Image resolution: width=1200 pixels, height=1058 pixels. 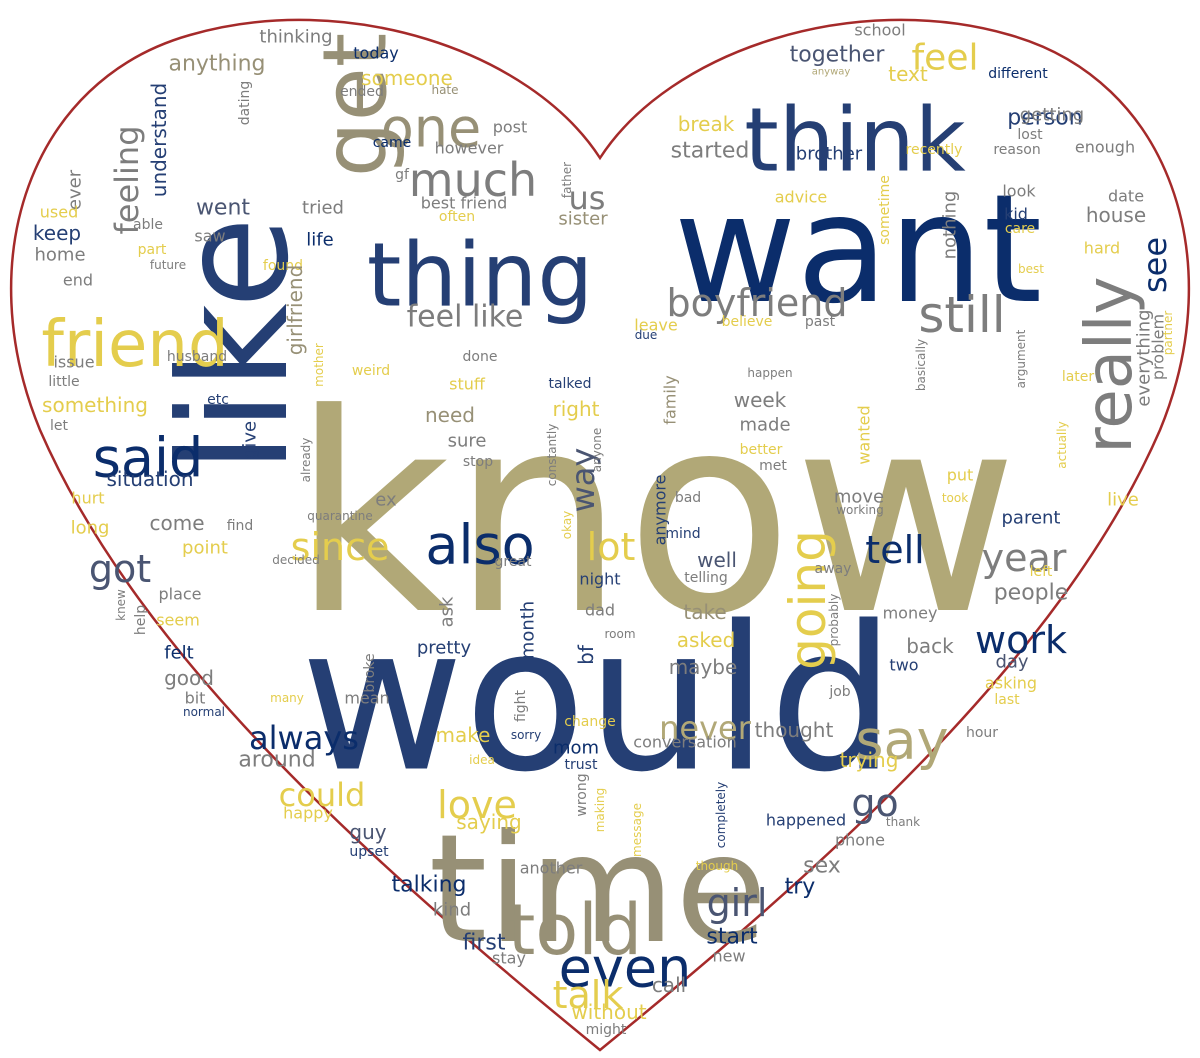 I want to click on word-idea: idea, so click(x=482, y=760).